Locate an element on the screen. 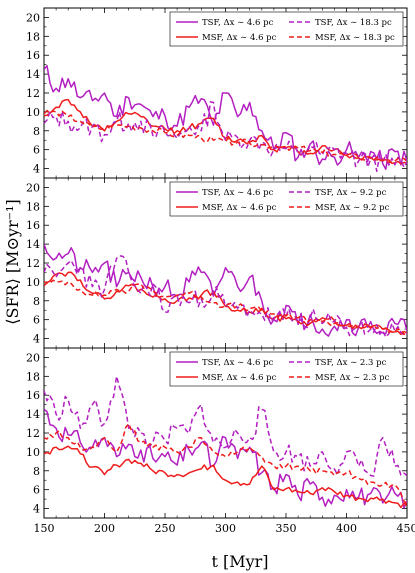 This screenshot has height=573, width=415. x-tick-label: 200 is located at coordinates (104, 528).